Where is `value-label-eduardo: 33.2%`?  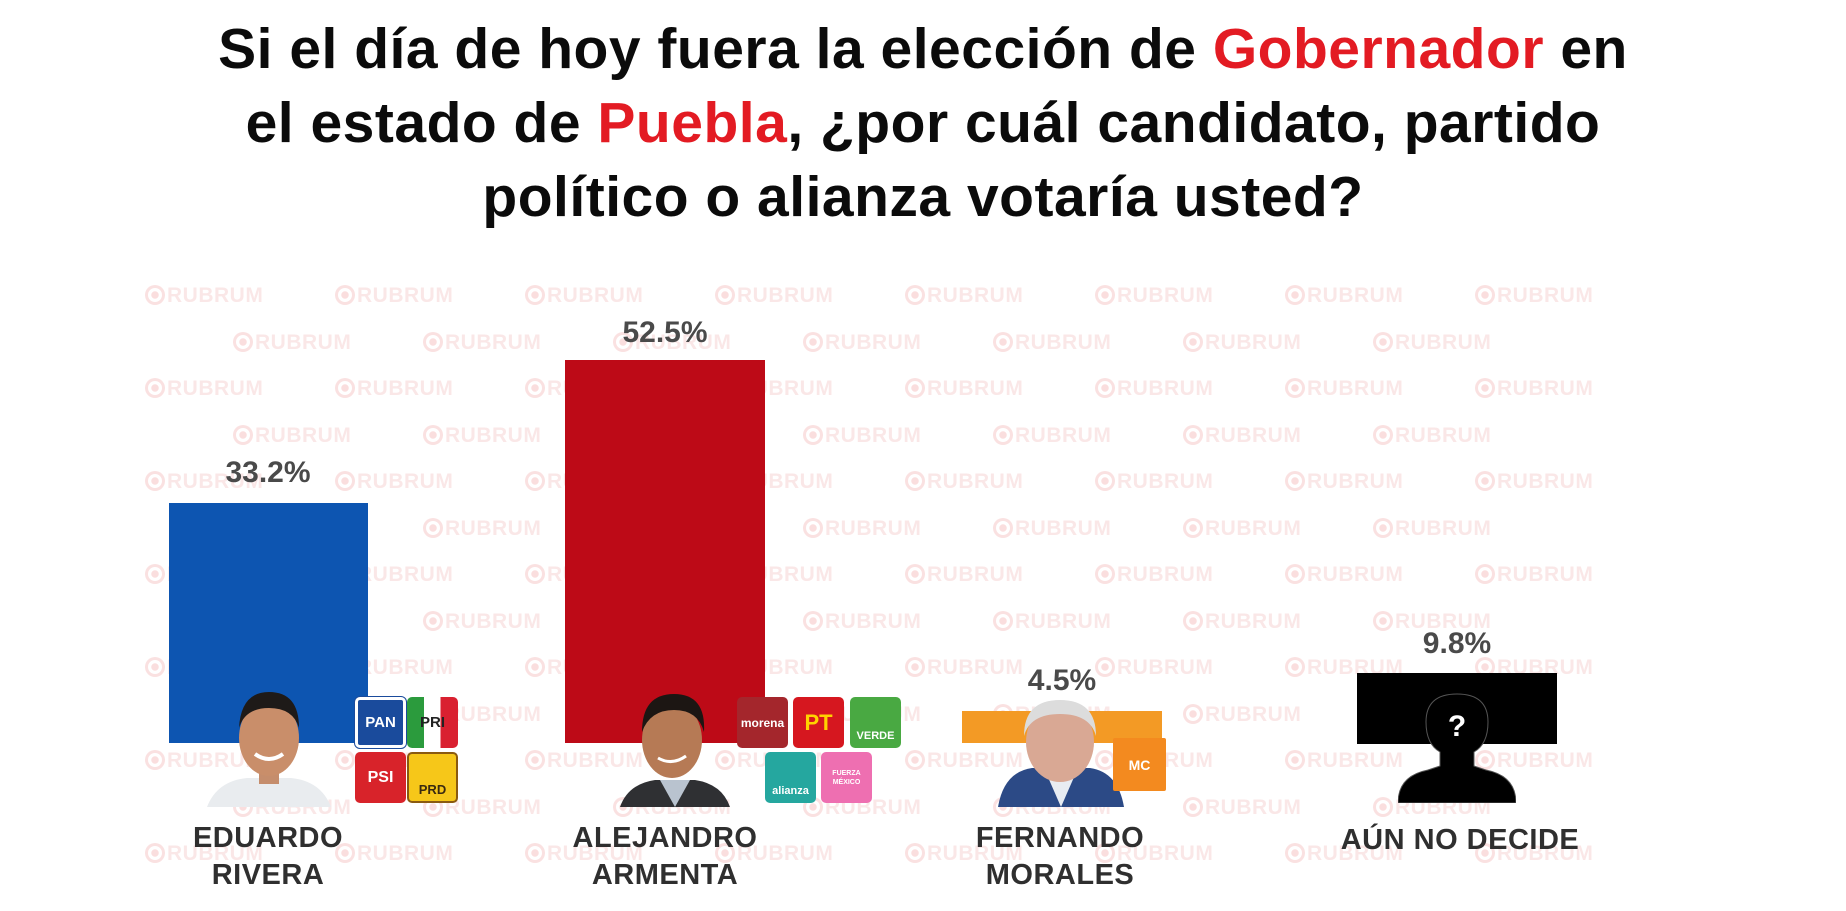
value-label-eduardo: 33.2% is located at coordinates (268, 472).